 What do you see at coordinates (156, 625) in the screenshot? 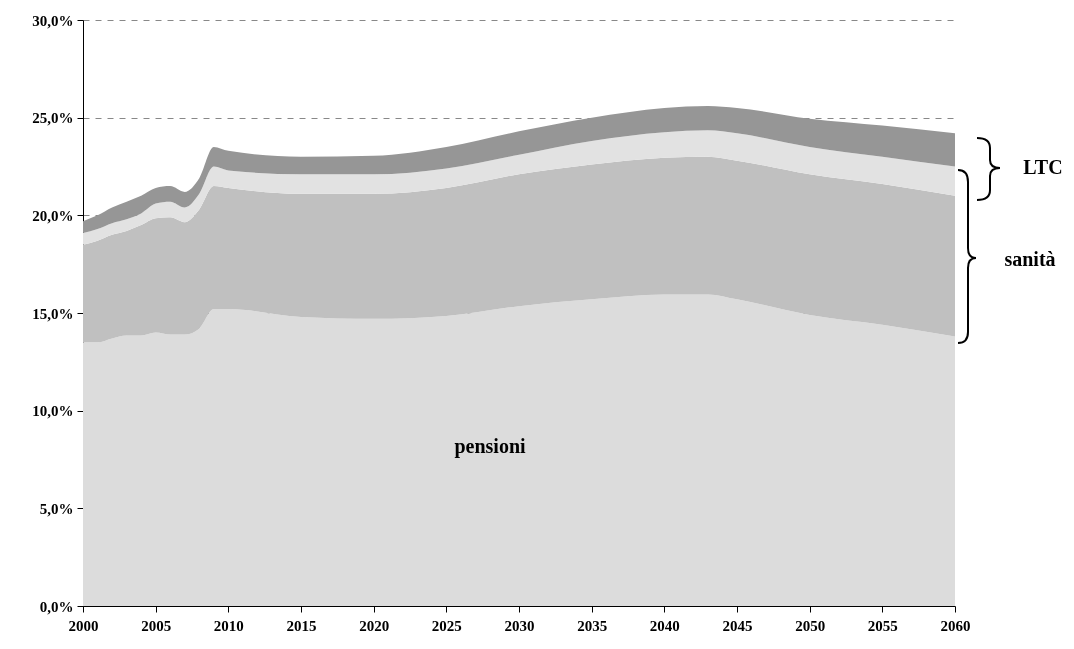
I see `x-tick-label: 2005` at bounding box center [156, 625].